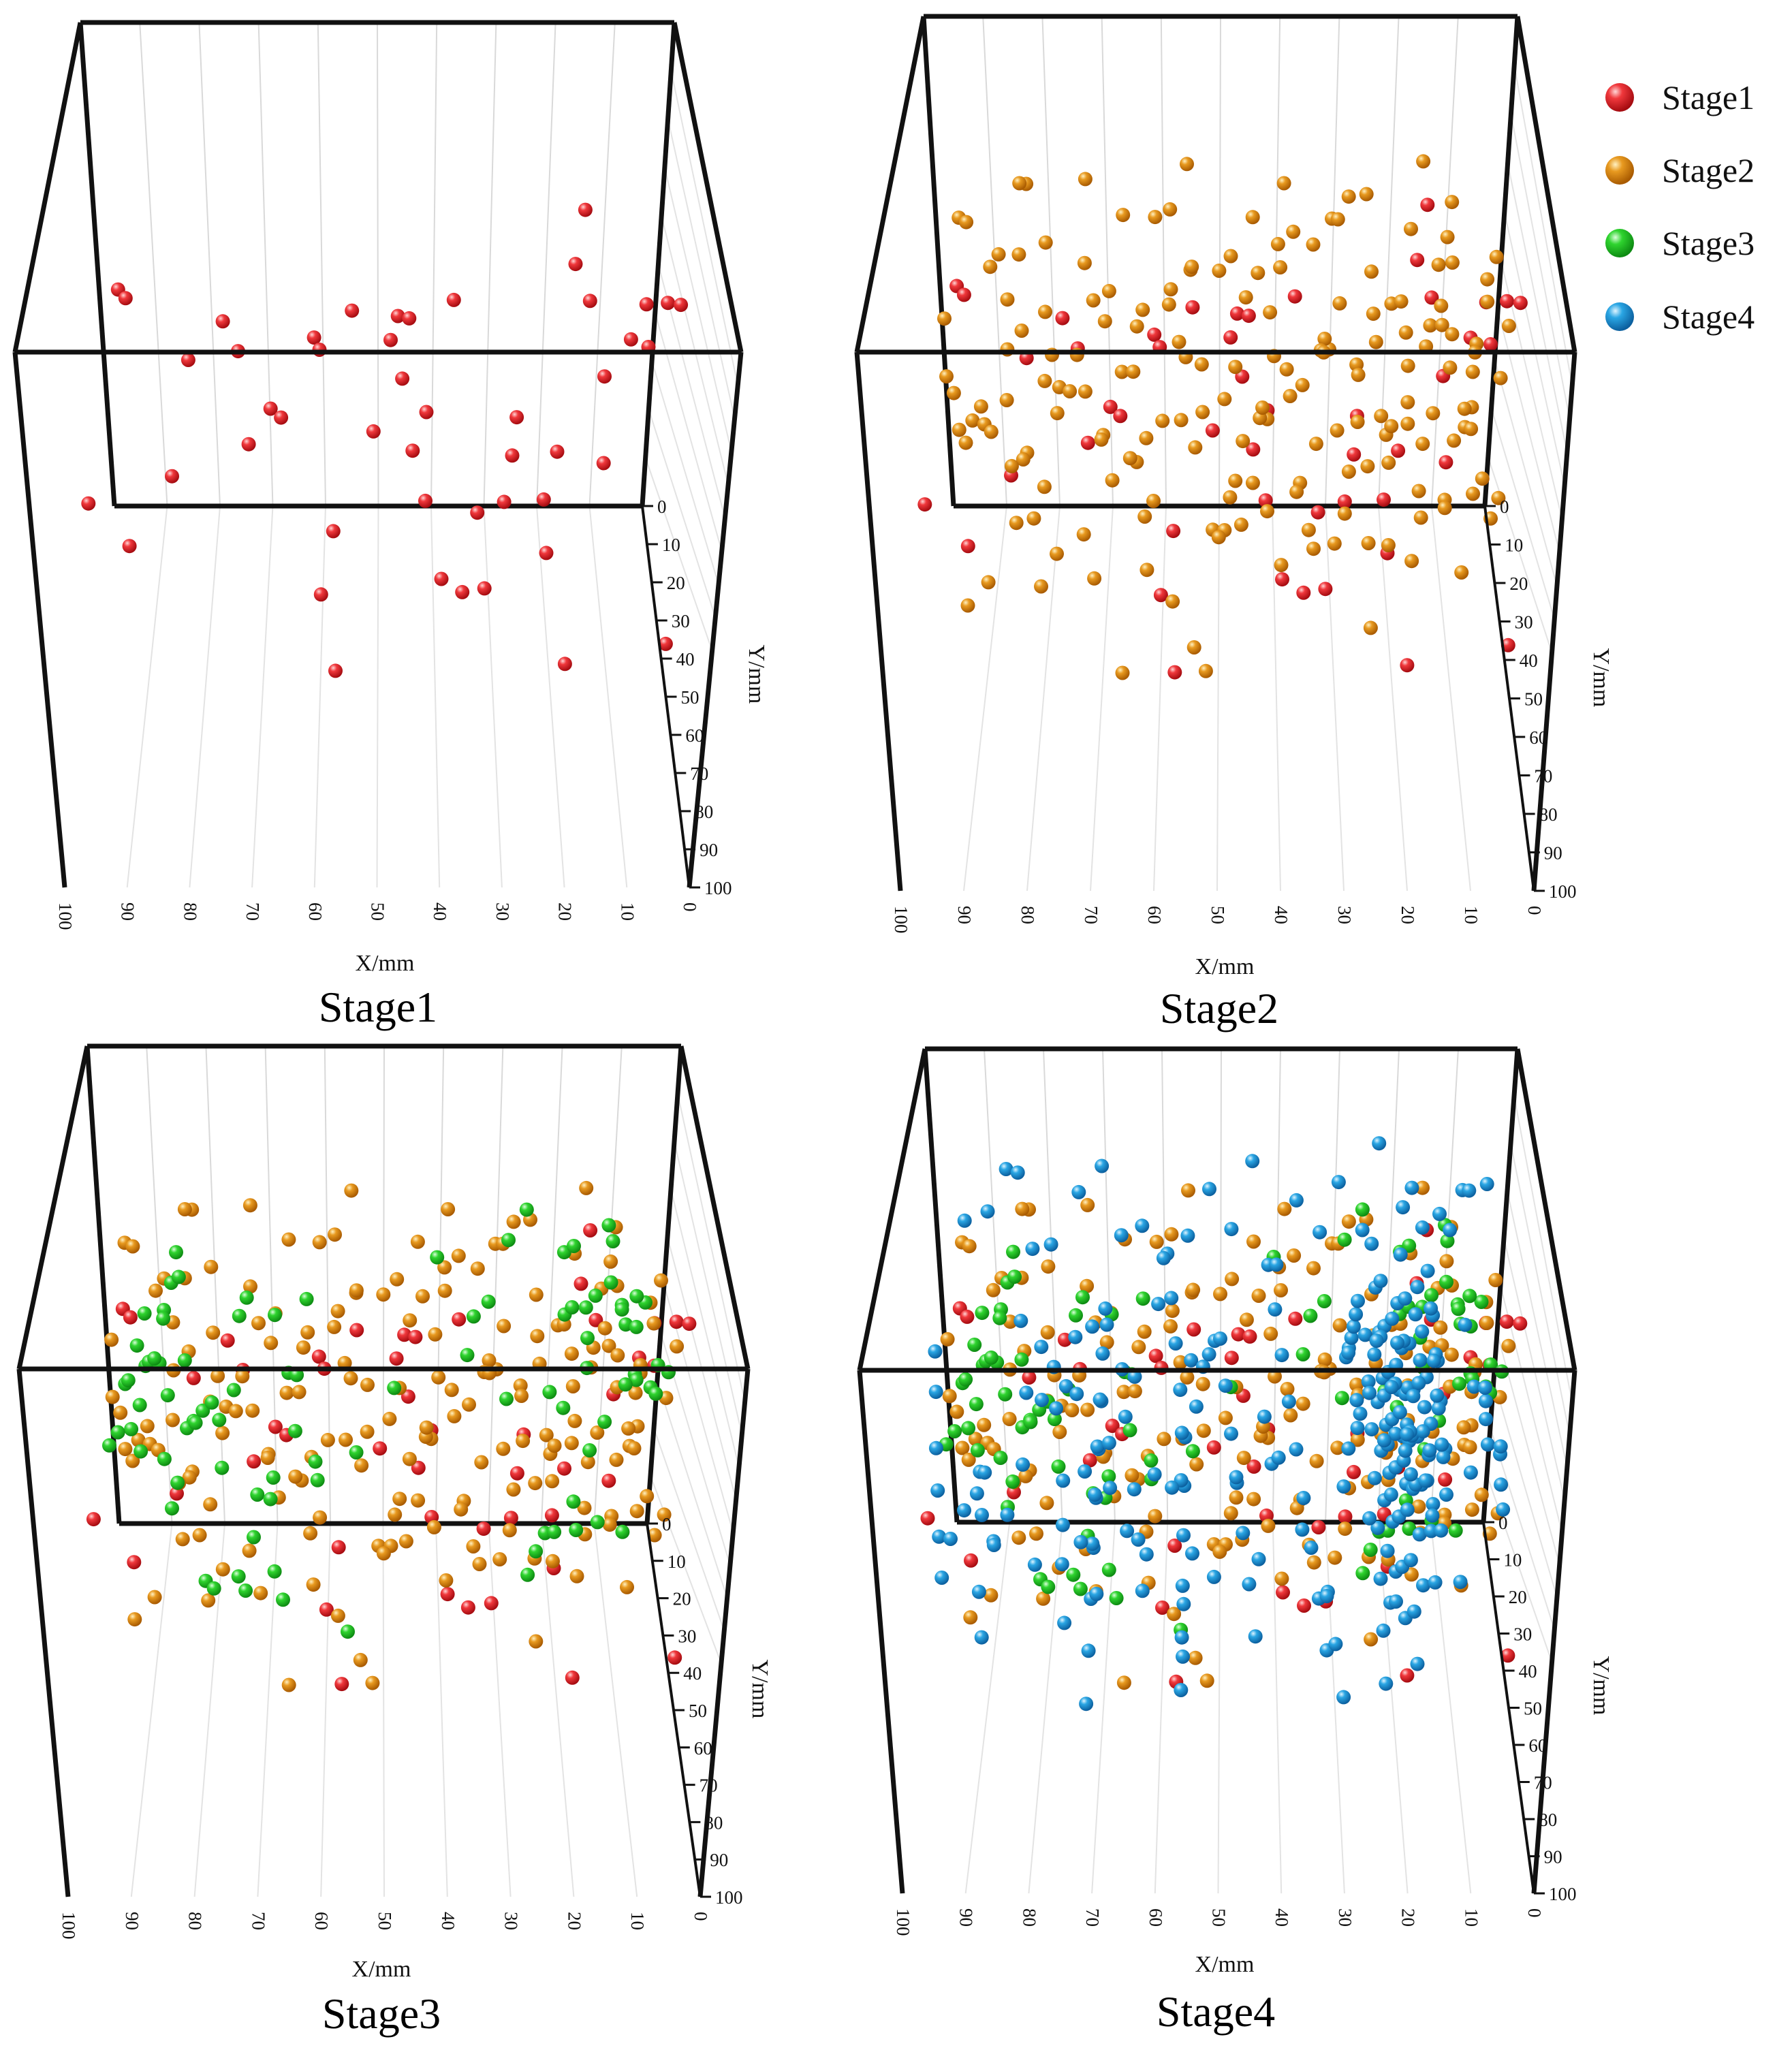 This screenshot has width=1792, height=2050. Describe the element at coordinates (552, 1284) in the screenshot. I see `panel-stage3-gridline-v8` at that location.